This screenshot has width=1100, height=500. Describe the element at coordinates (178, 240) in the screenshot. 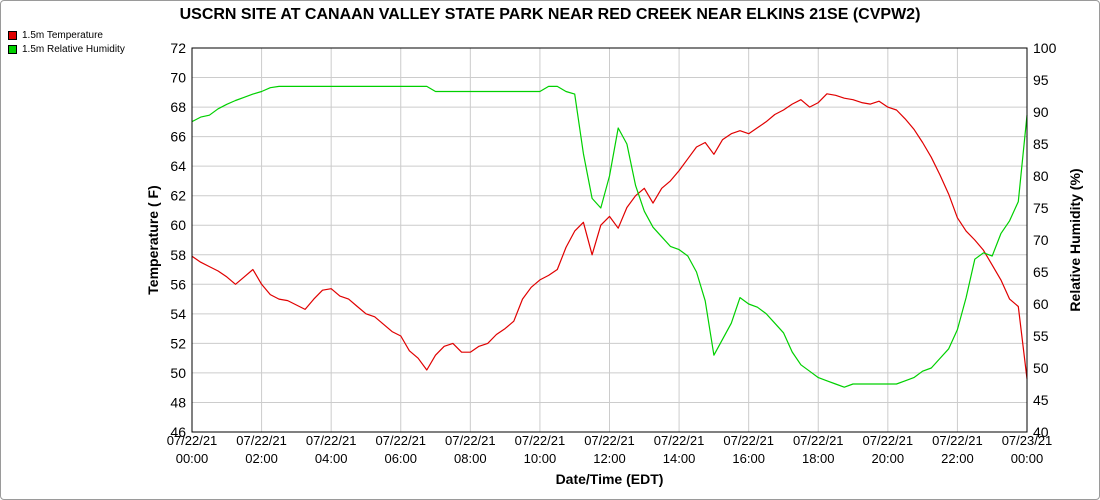

I see `y-left-ticks: 46 48 50 52 54 56 58 60 62 64 66 68 70 72` at that location.